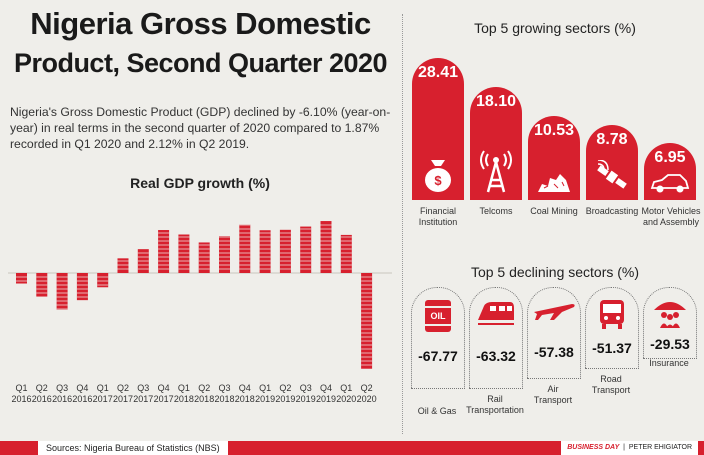  I want to click on growing-bar-coal: 10.53, so click(554, 158).